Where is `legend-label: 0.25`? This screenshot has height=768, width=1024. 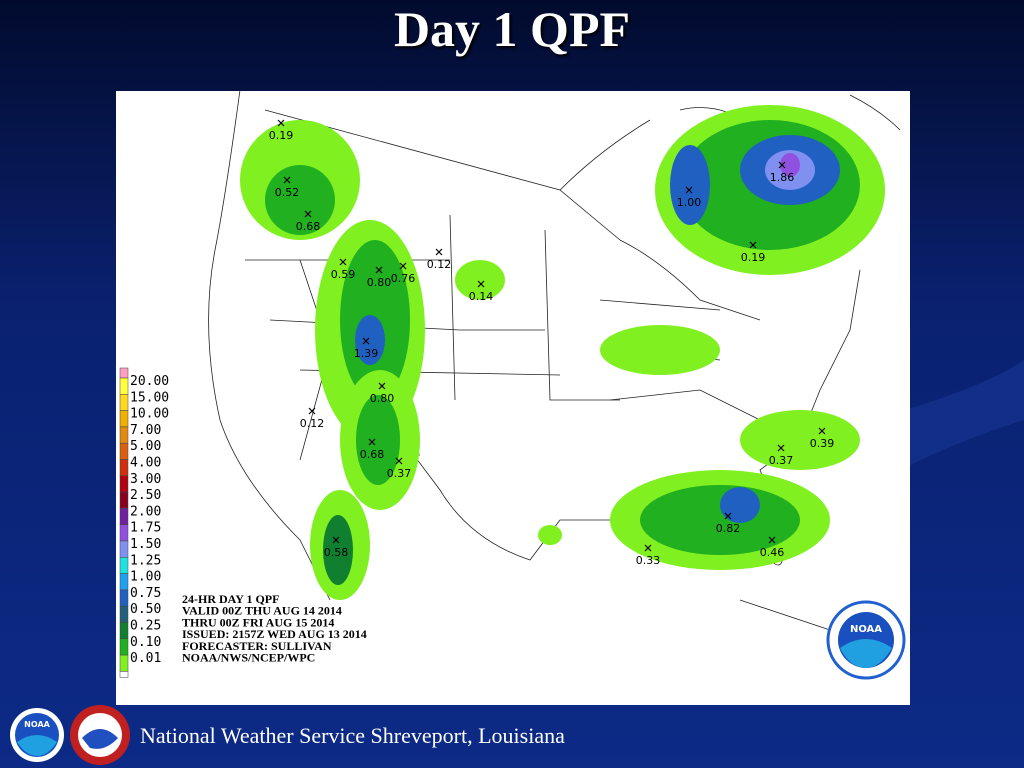 legend-label: 0.25 is located at coordinates (145, 626).